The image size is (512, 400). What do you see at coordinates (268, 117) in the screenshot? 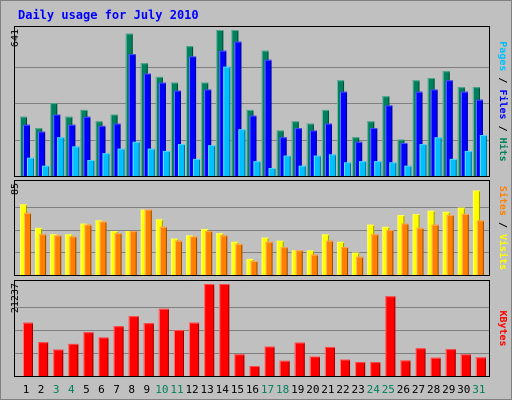
I see `files-bar` at bounding box center [268, 117].